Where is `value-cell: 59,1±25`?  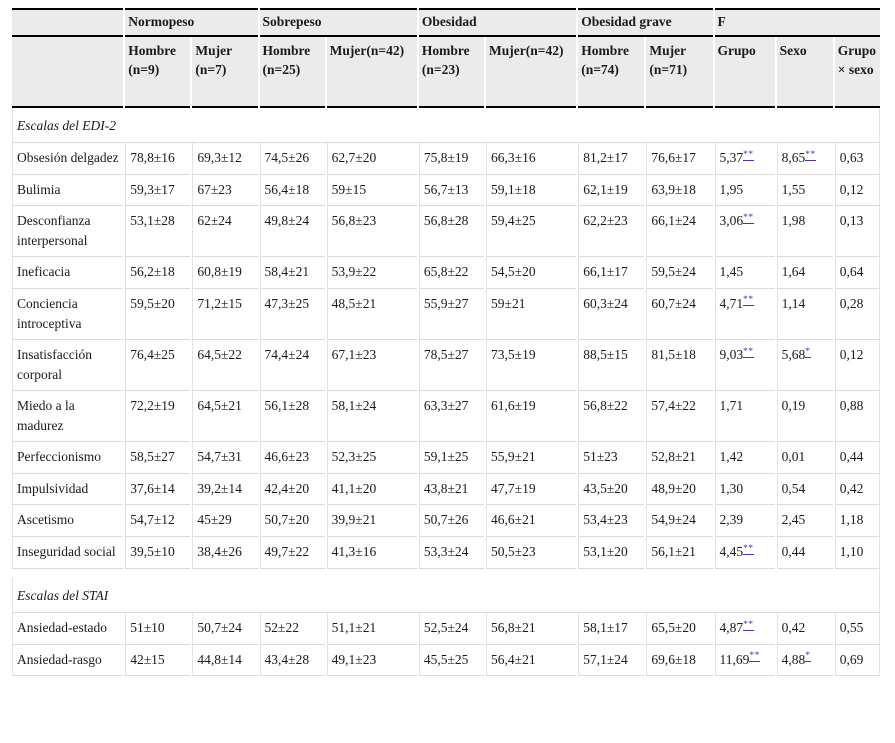
value-cell: 59,1±25 is located at coordinates (451, 458).